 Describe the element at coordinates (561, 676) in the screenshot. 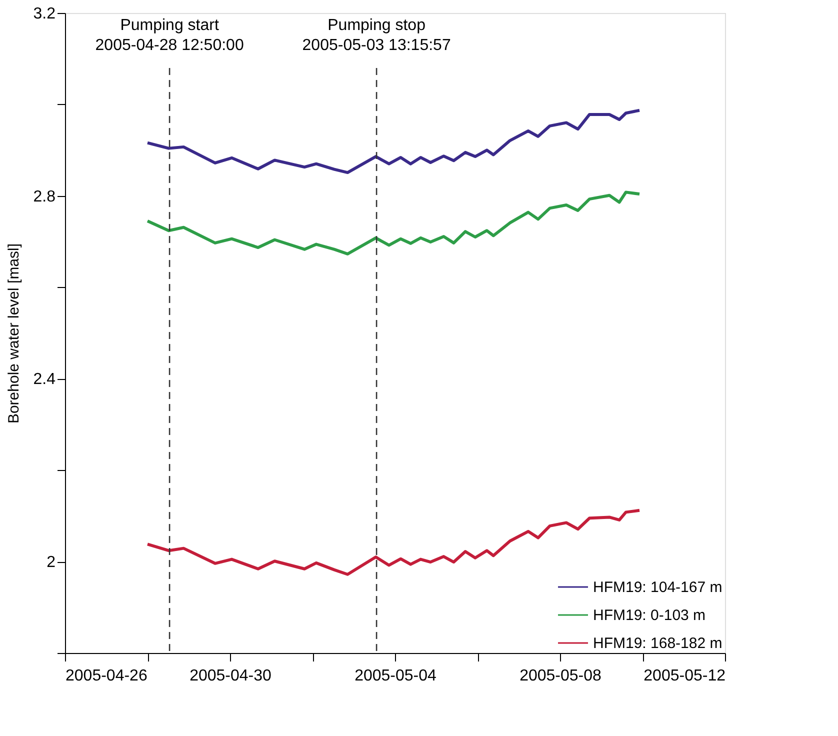

I see `x-tick-label: 2005-05-08` at that location.